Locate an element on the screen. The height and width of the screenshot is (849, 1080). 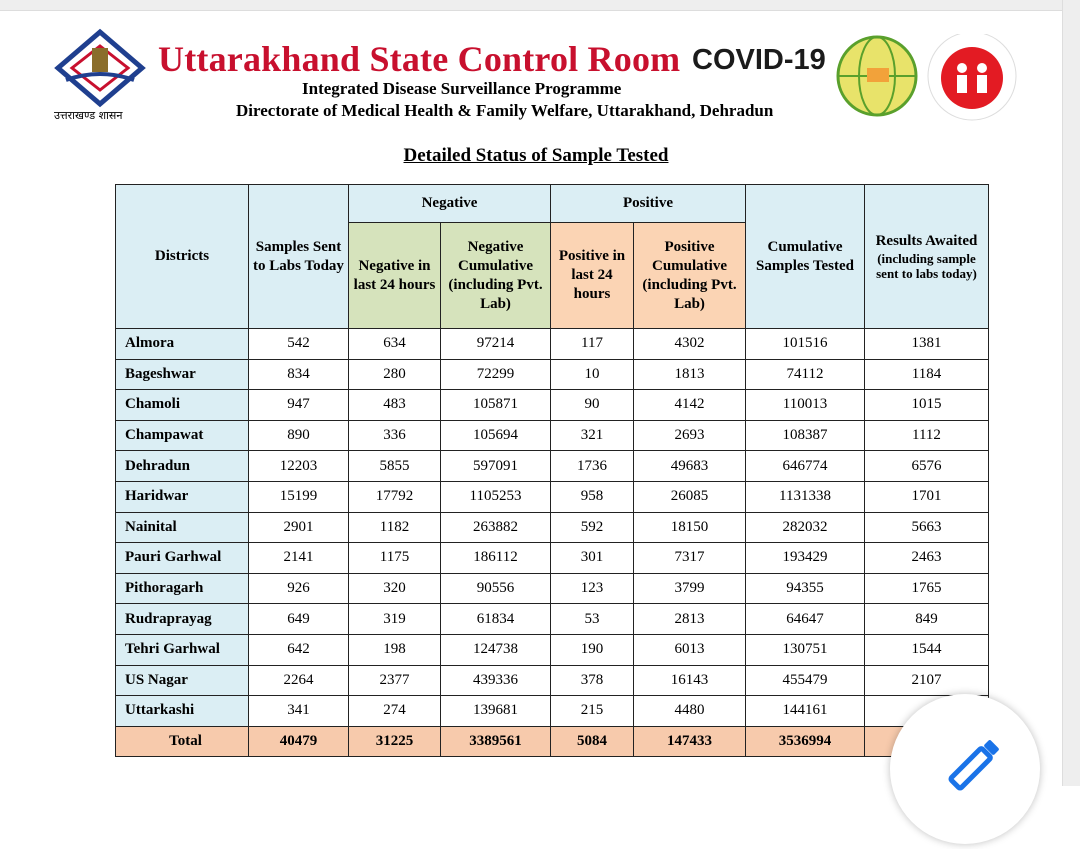
value-cell: 2264 is located at coordinates (298, 680).